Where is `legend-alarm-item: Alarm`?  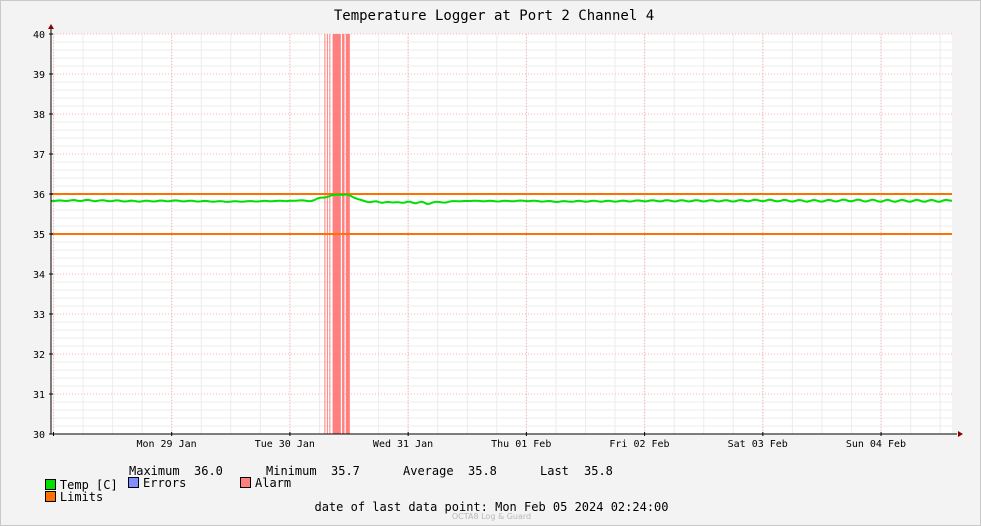 legend-alarm-item: Alarm is located at coordinates (265, 483).